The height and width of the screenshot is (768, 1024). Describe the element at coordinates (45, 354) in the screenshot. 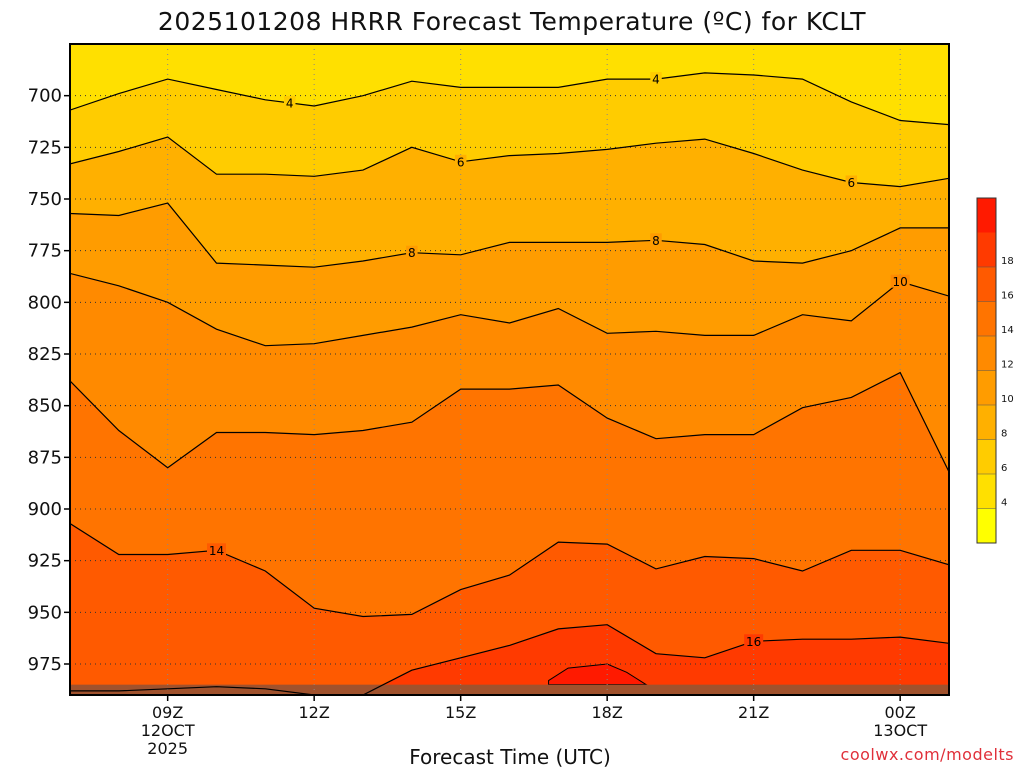

I see `y-tick-label: 825` at that location.